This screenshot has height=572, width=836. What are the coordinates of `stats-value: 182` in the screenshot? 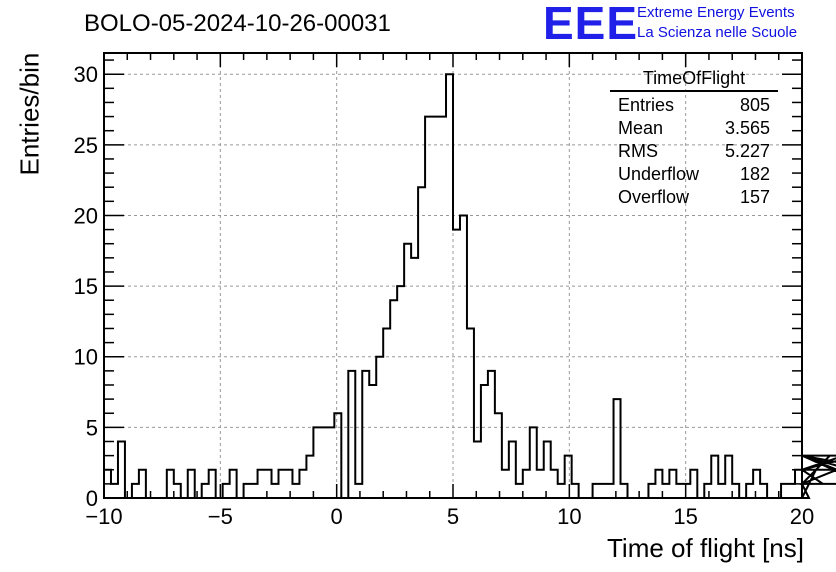 It's located at (754, 174).